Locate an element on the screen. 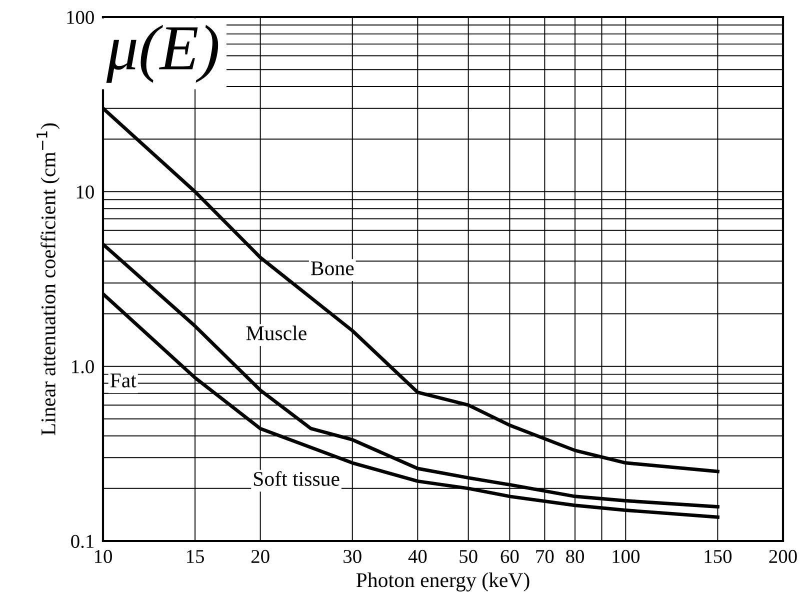  y-tick-label: 100 is located at coordinates (80, 17).